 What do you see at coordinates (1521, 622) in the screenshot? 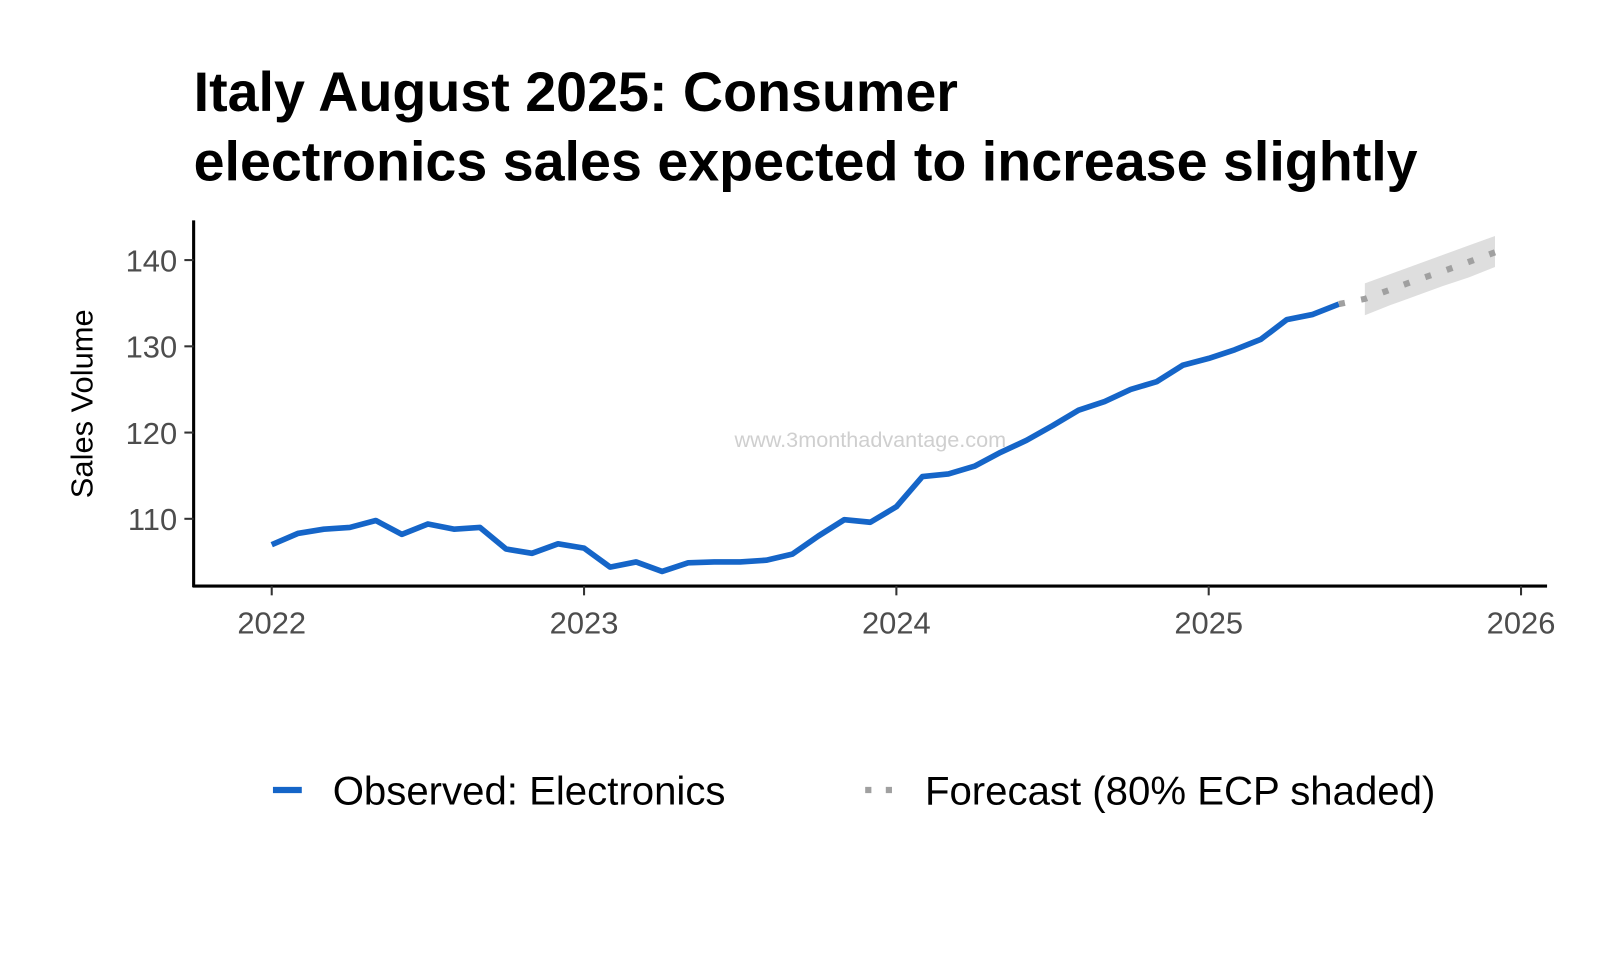
I see `x-tick-label: 2026` at bounding box center [1521, 622].